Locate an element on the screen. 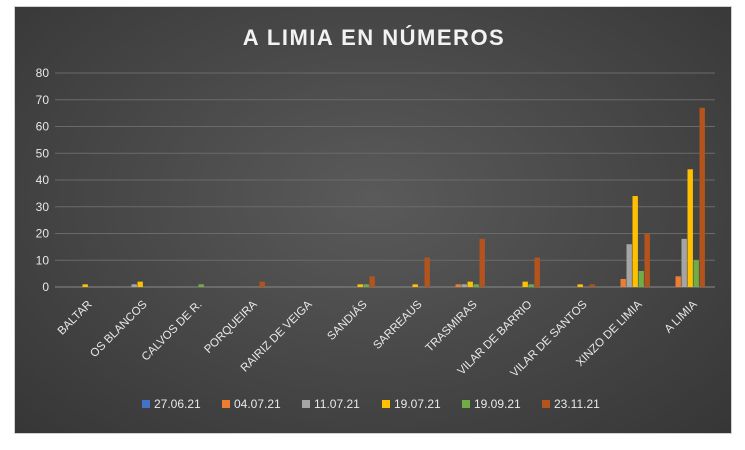  legend-label: 27.06.21 is located at coordinates (177, 404).